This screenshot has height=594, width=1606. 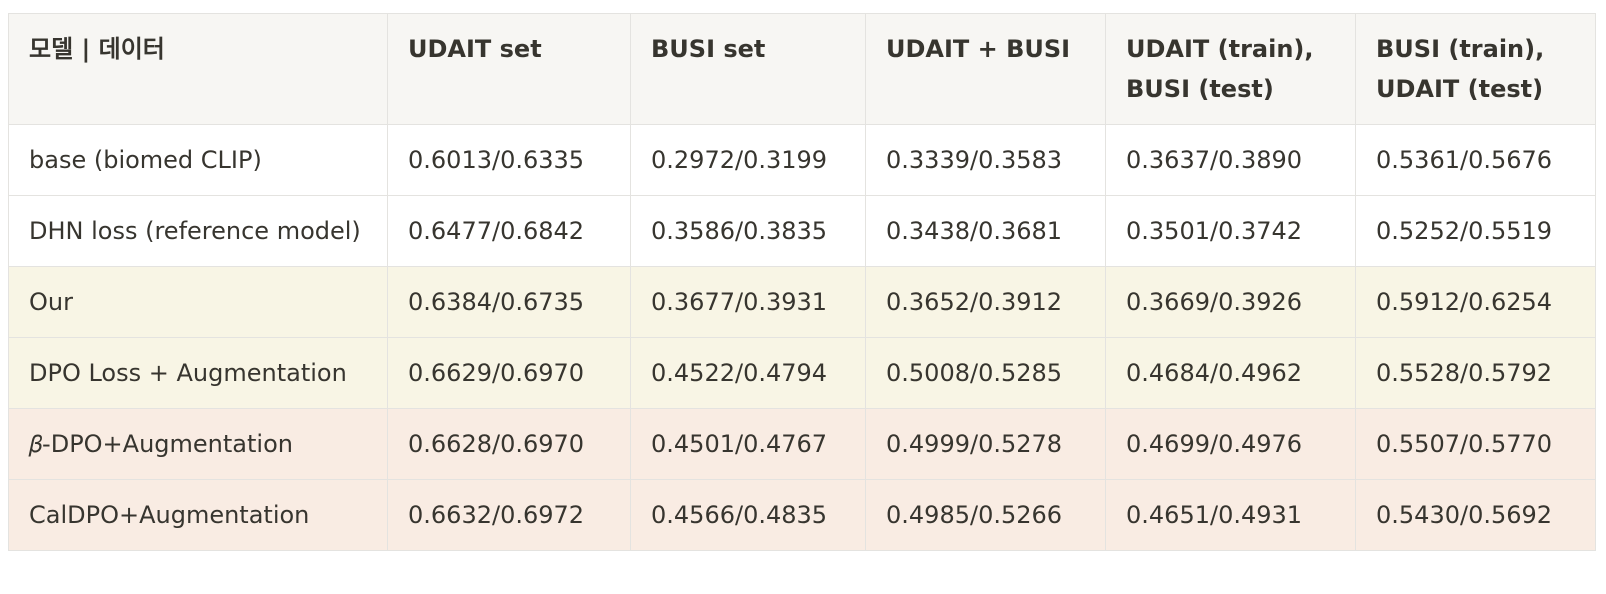 What do you see at coordinates (1230, 515) in the screenshot?
I see `score-cell: 0.4651/0.4931` at bounding box center [1230, 515].